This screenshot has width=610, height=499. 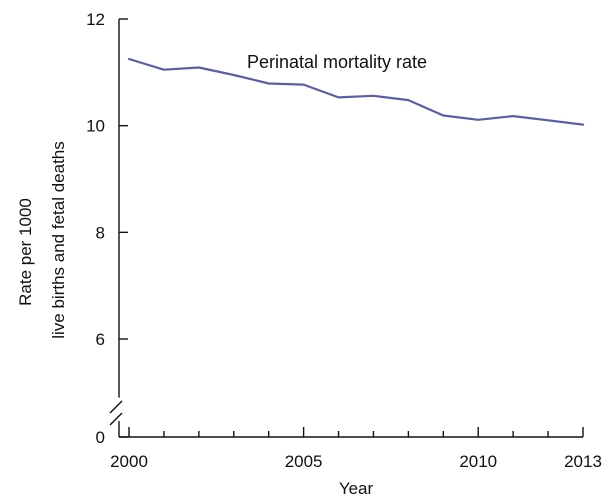 What do you see at coordinates (95, 19) in the screenshot?
I see `y-tick-label: 12` at bounding box center [95, 19].